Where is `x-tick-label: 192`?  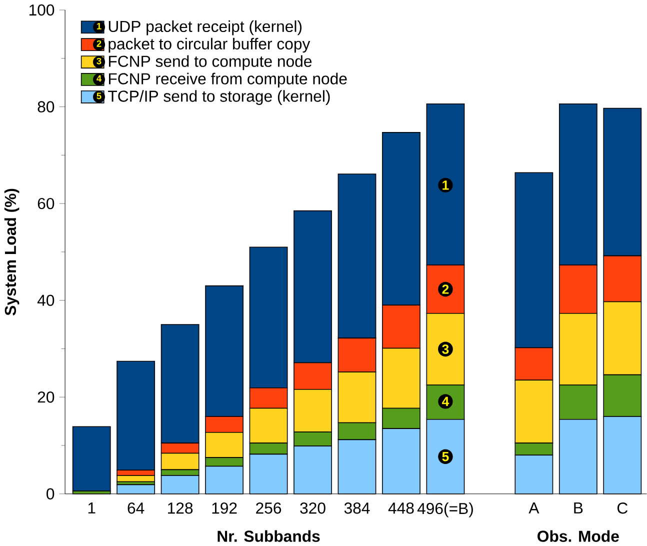 x-tick-label: 192 is located at coordinates (224, 508).